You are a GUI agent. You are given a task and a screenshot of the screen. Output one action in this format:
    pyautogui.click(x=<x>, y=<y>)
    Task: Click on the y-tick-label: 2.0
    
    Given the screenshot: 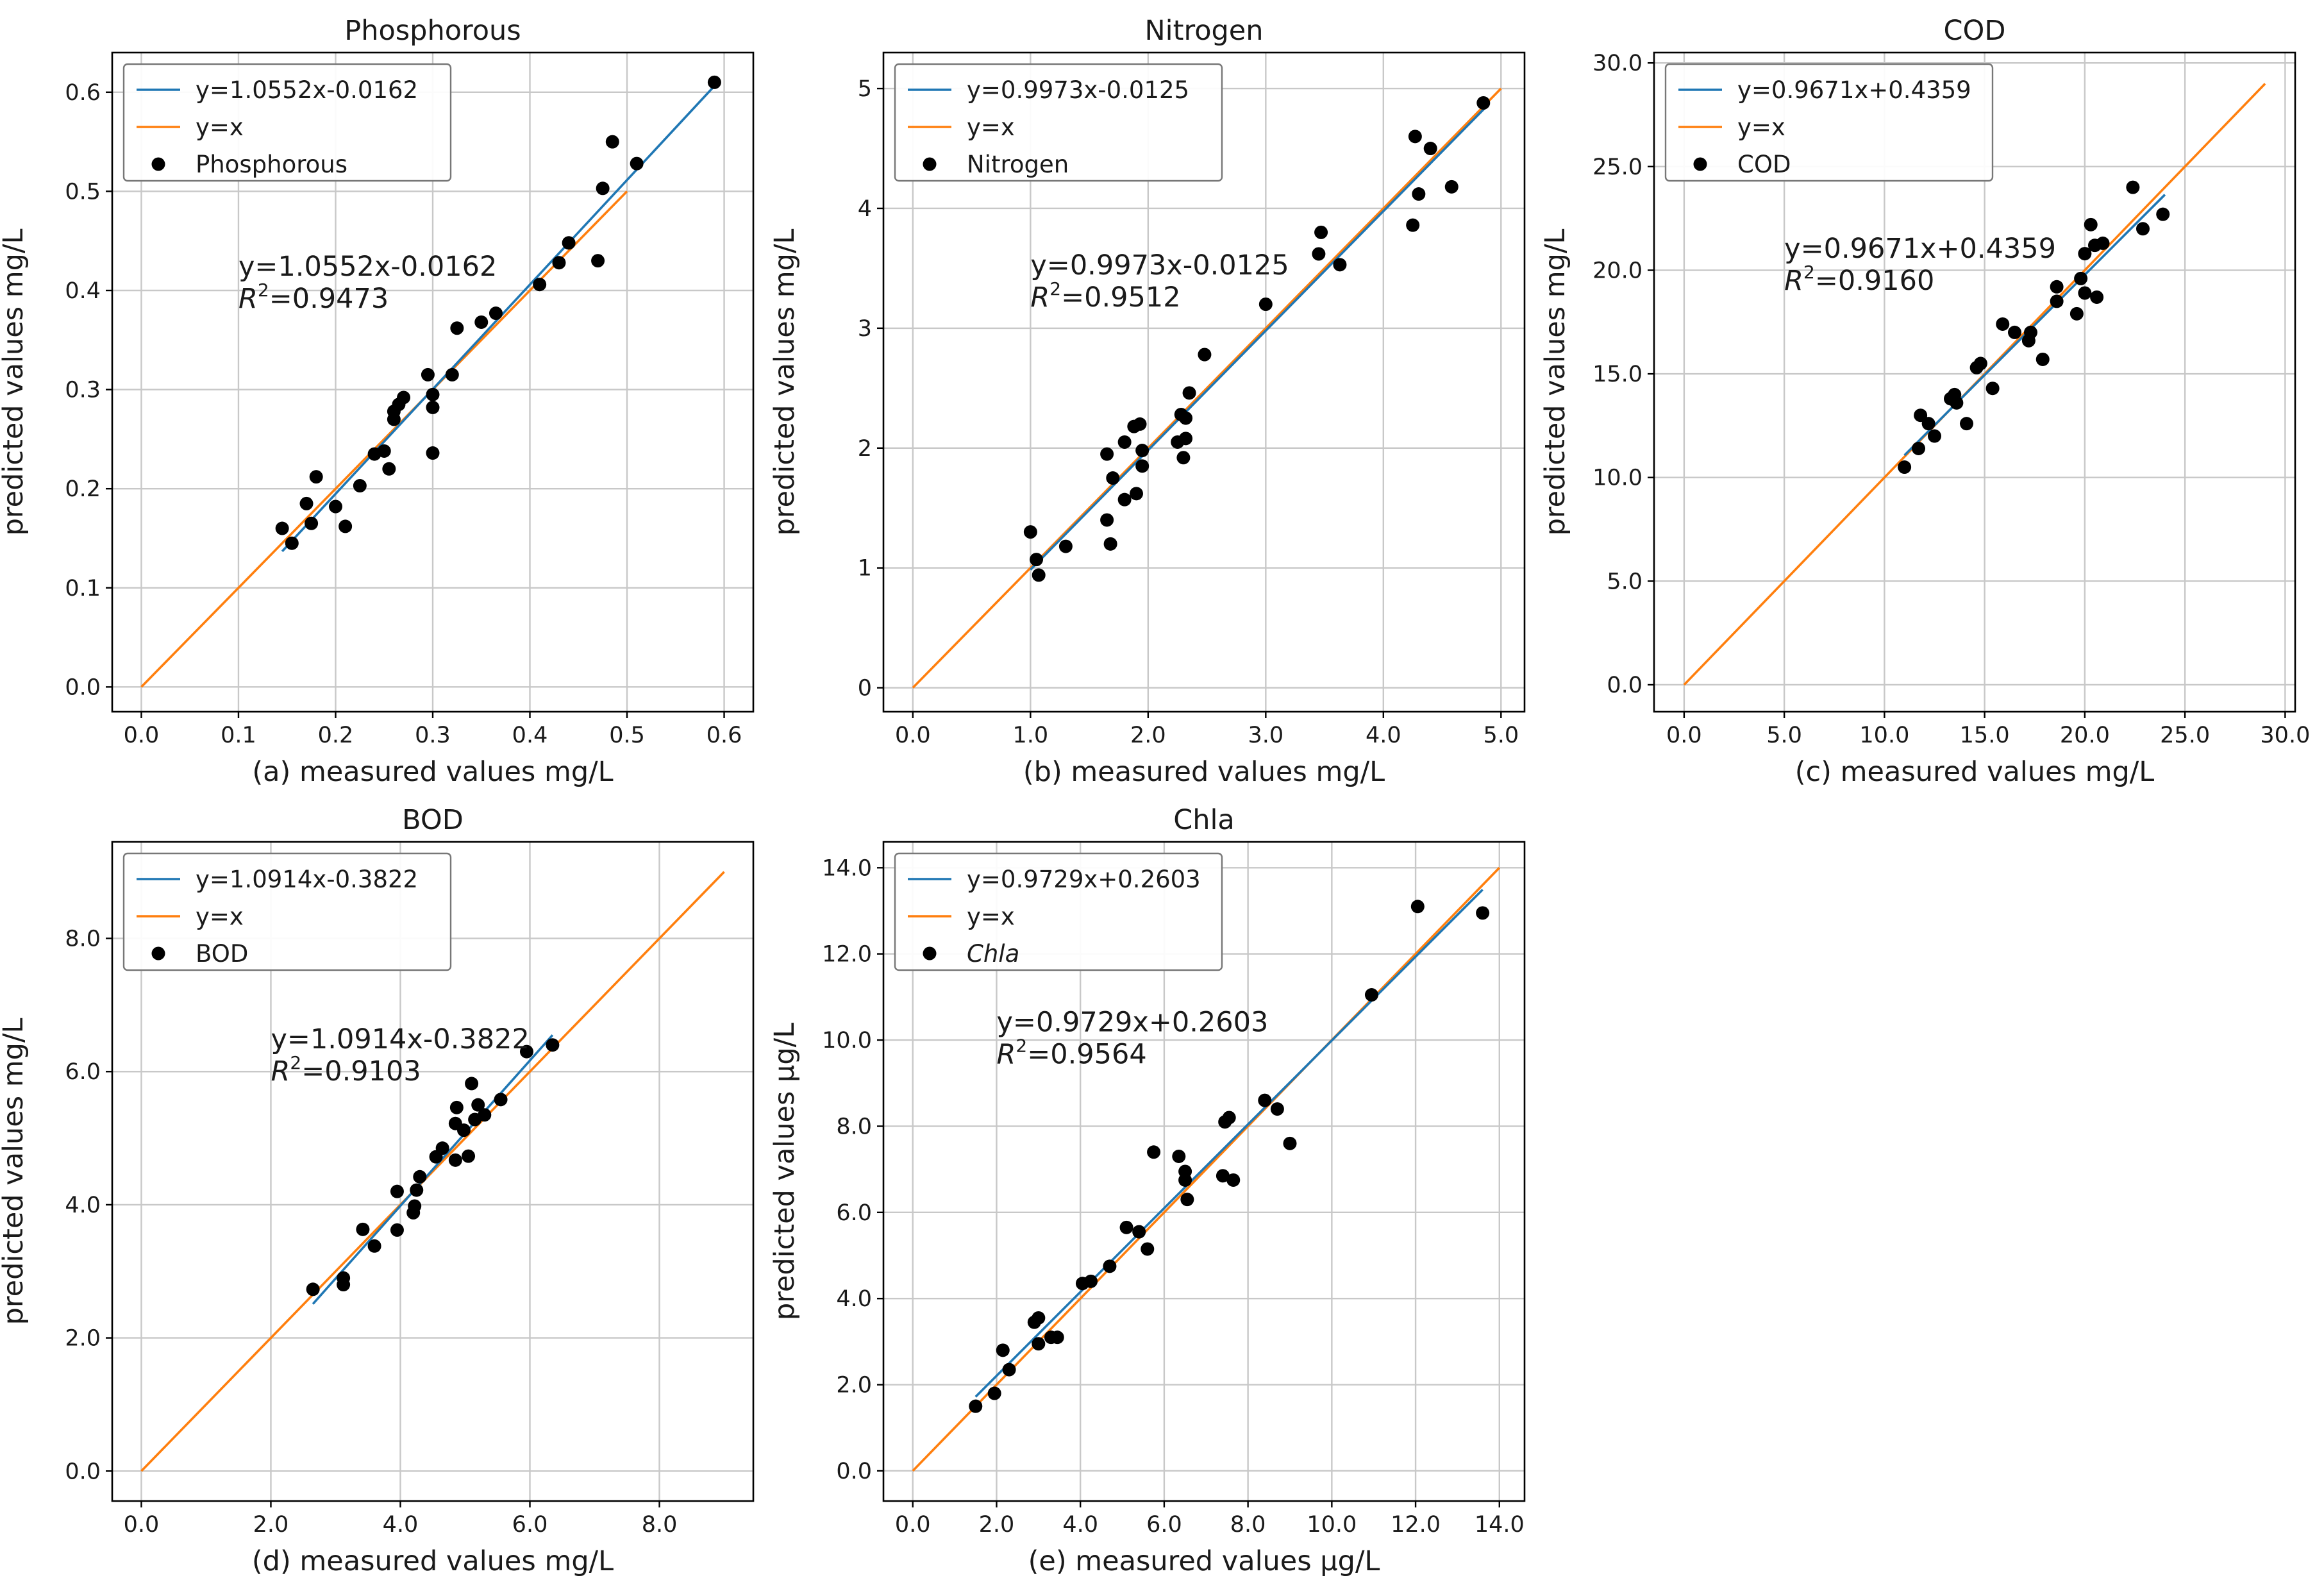 What is the action you would take?
    pyautogui.click(x=854, y=1385)
    